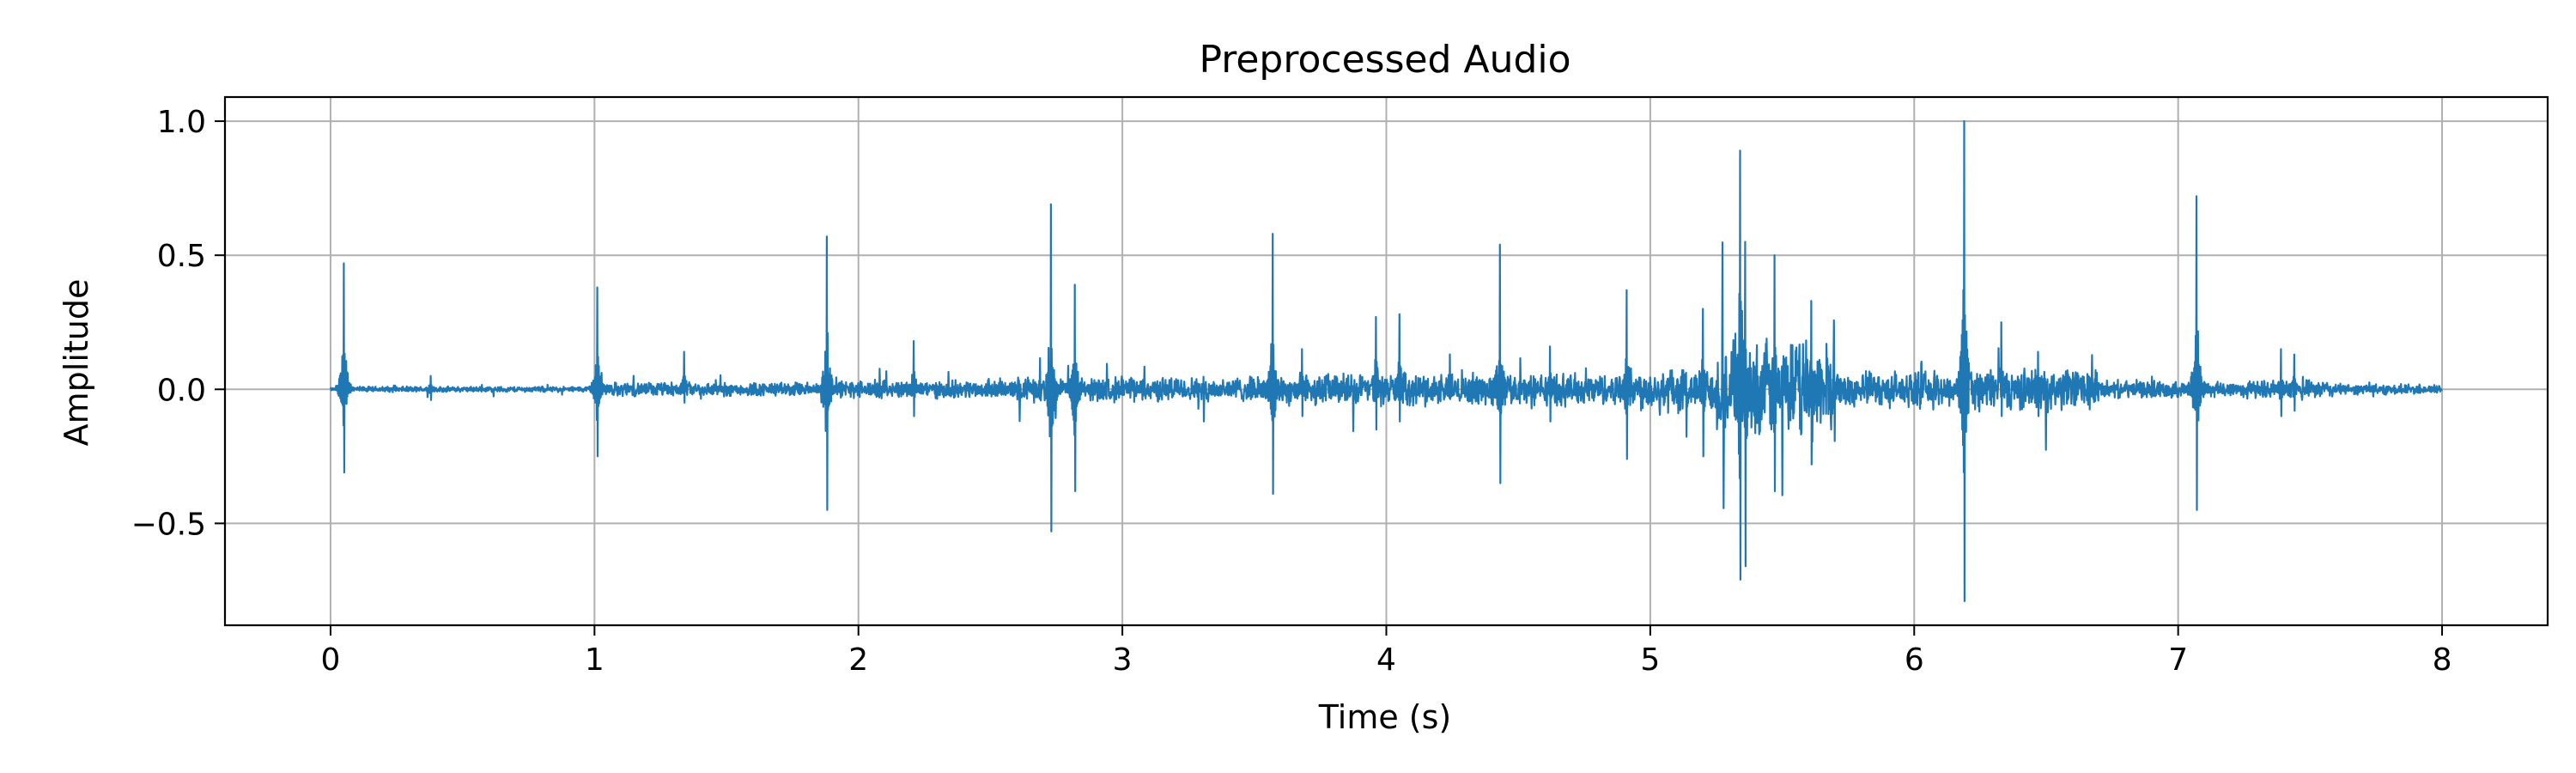  Describe the element at coordinates (331, 660) in the screenshot. I see `x-tick-label: 0` at that location.